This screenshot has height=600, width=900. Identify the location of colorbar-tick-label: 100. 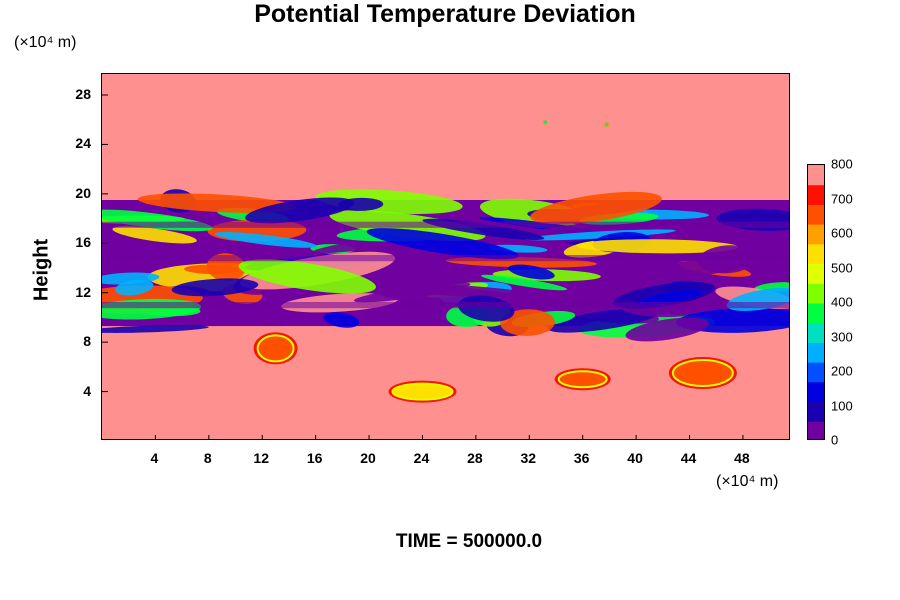
(842, 405).